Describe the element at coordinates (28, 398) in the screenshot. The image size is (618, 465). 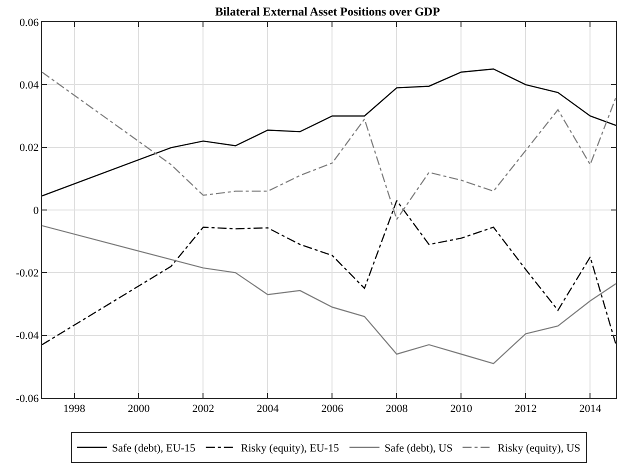
I see `y-tick-label: -0.06` at that location.